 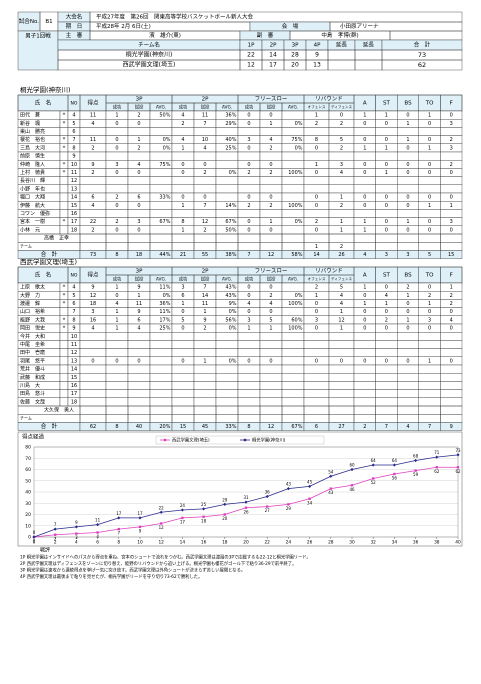 What do you see at coordinates (429, 104) in the screenshot?
I see `h-single-label: TO` at bounding box center [429, 104].